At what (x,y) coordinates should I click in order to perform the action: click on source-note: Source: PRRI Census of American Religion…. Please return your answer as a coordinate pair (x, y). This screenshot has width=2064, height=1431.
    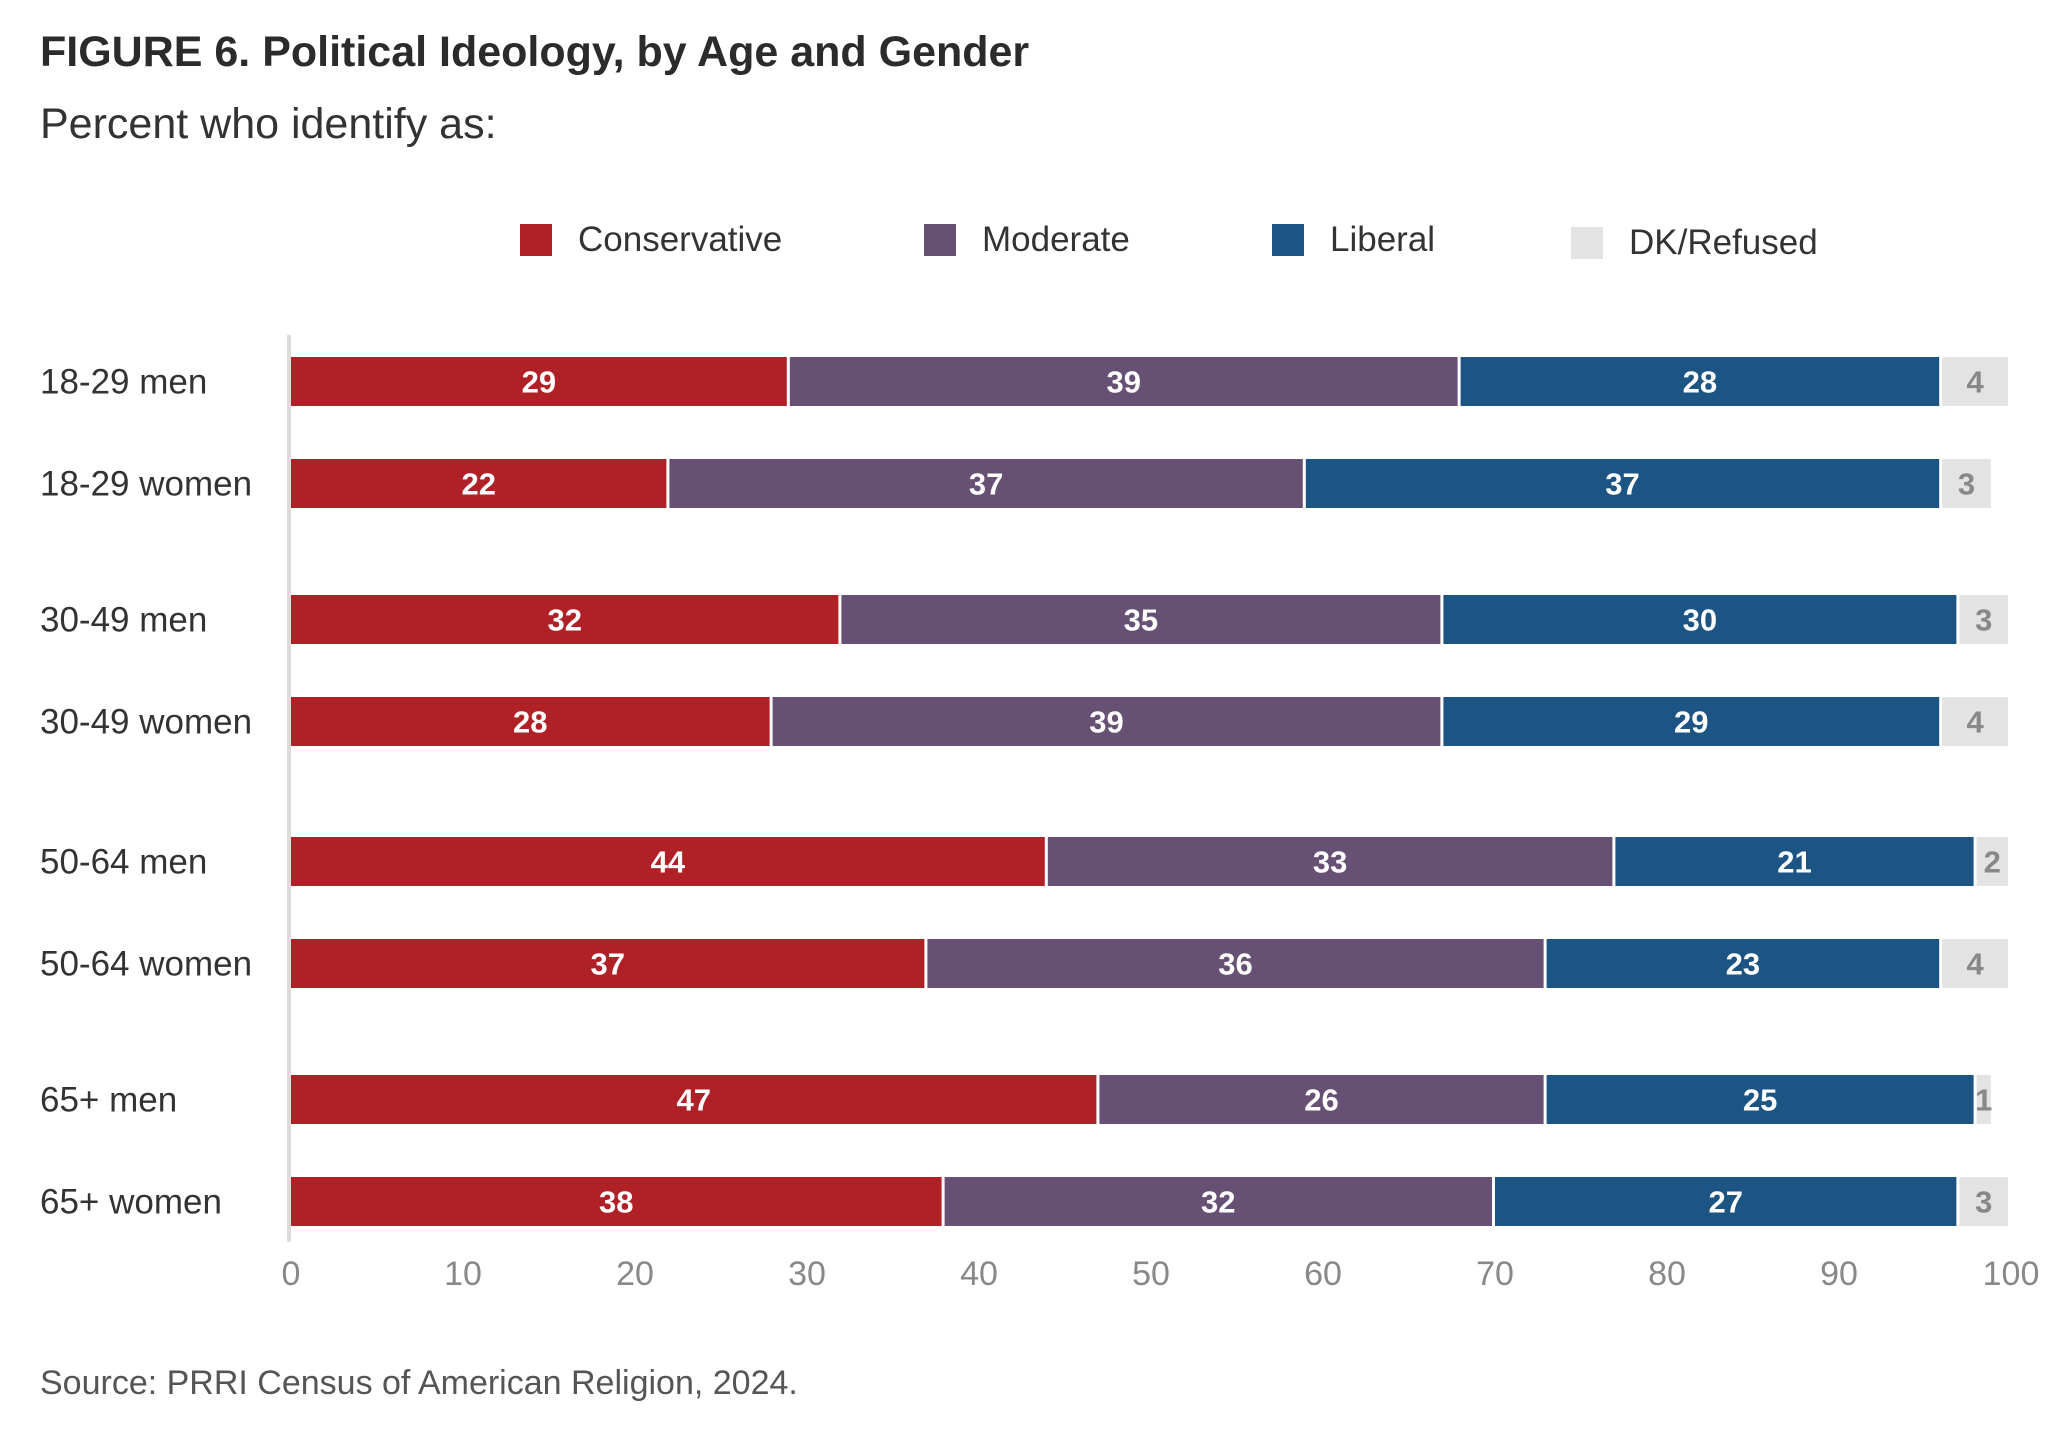
    Looking at the image, I should click on (419, 1383).